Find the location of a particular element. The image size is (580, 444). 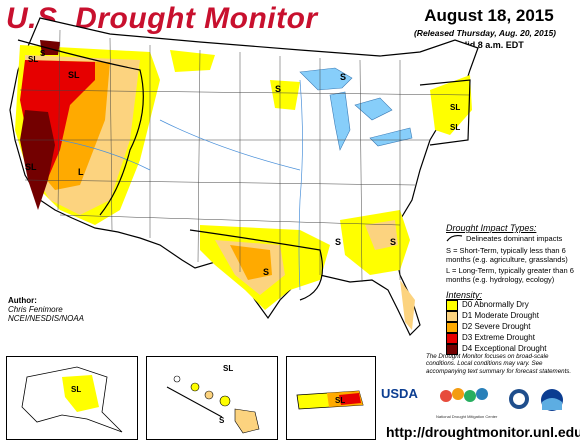

d0-plains is located at coordinates (192, 61).